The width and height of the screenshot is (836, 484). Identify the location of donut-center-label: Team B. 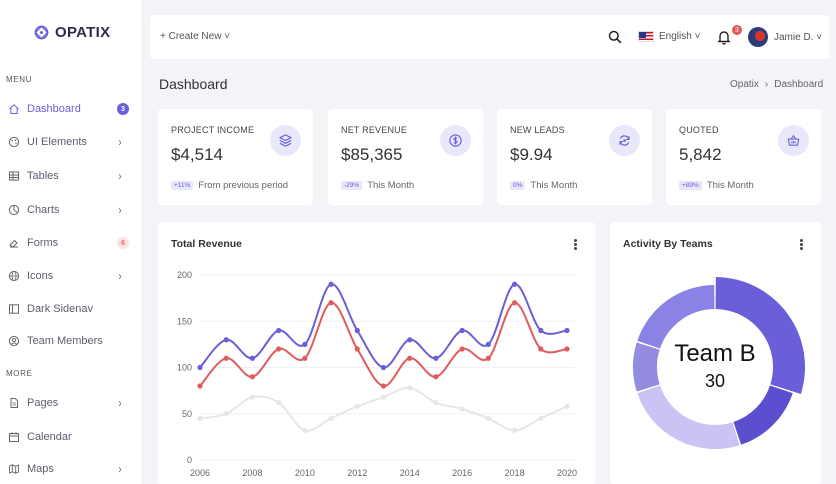
(714, 353).